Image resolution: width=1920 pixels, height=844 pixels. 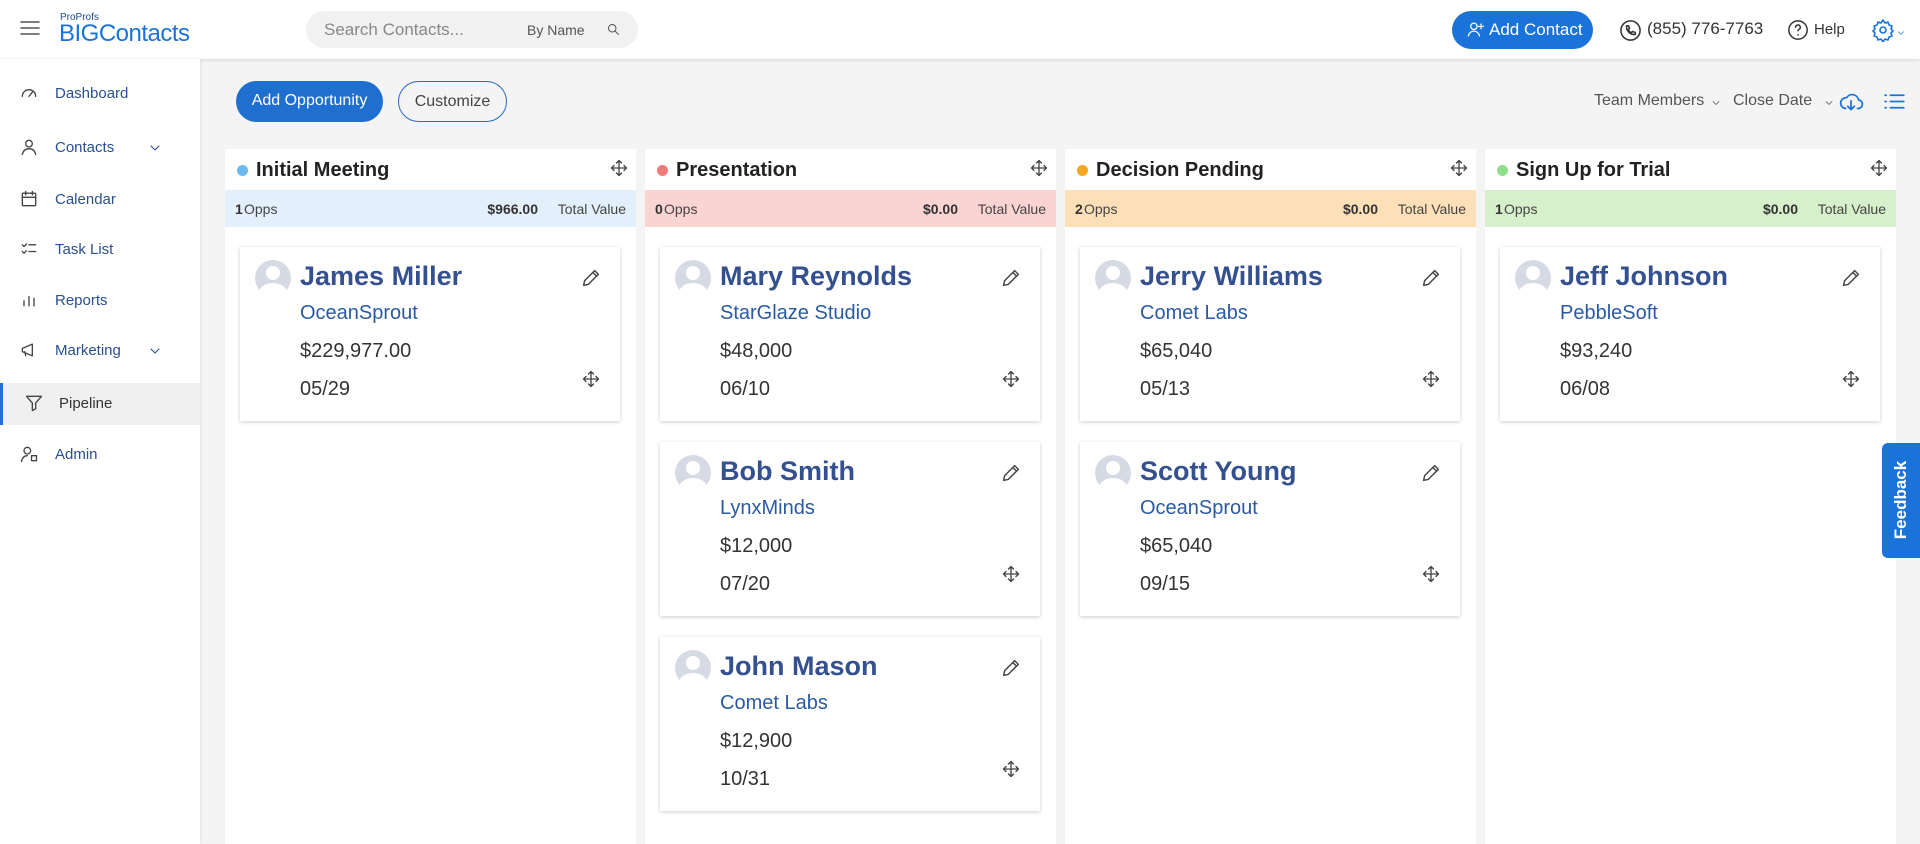 I want to click on nav-item: Reports, so click(x=81, y=300).